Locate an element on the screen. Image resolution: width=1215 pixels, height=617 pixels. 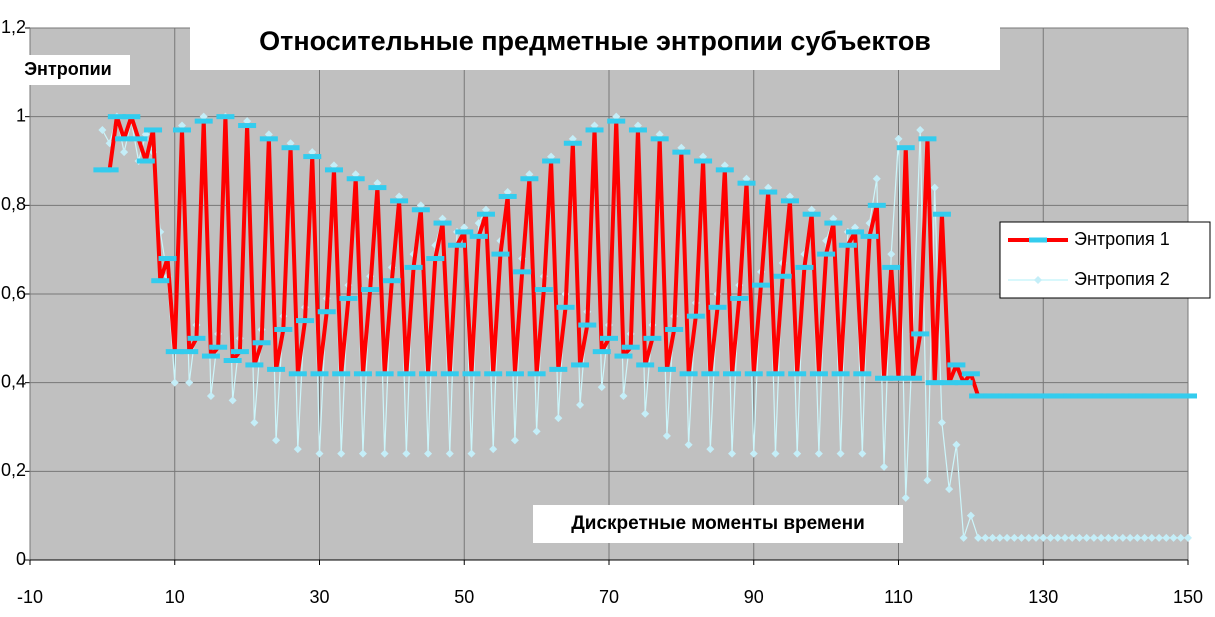
x-axis-label: Дискретные моменты времени is located at coordinates (718, 523).